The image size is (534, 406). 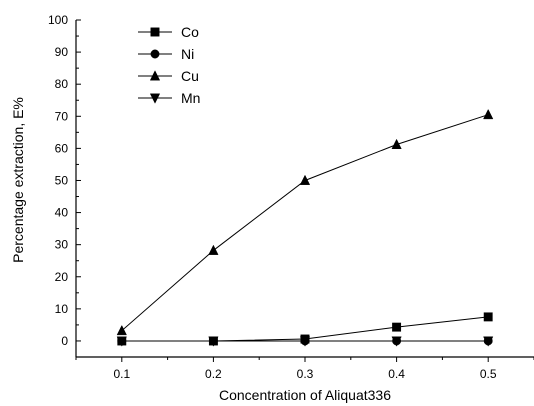 What do you see at coordinates (58, 20) in the screenshot?
I see `y-tick-label: 100` at bounding box center [58, 20].